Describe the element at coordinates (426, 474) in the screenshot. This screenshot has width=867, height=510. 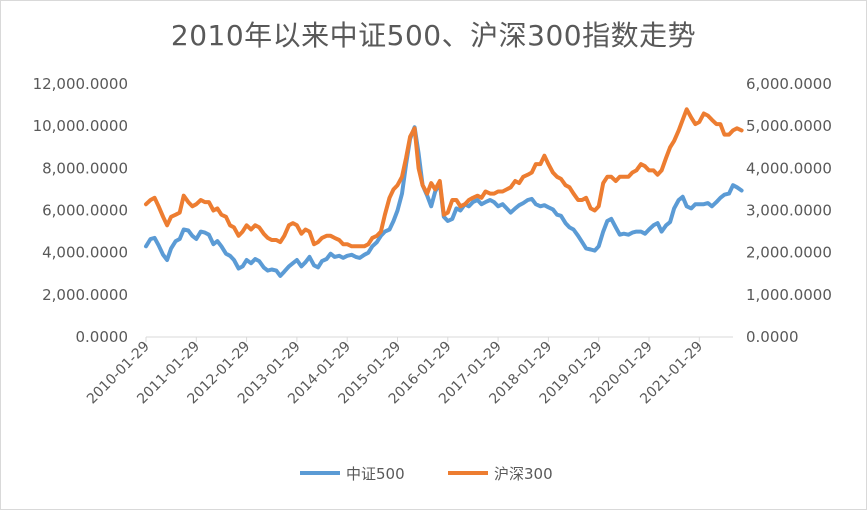
I see `legend: 中证500 沪深300` at that location.